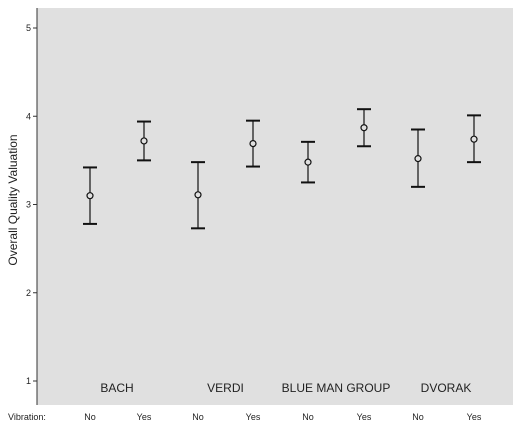 The width and height of the screenshot is (516, 421). Describe the element at coordinates (336, 388) in the screenshot. I see `group-label: BLUE MAN GROUP` at that location.